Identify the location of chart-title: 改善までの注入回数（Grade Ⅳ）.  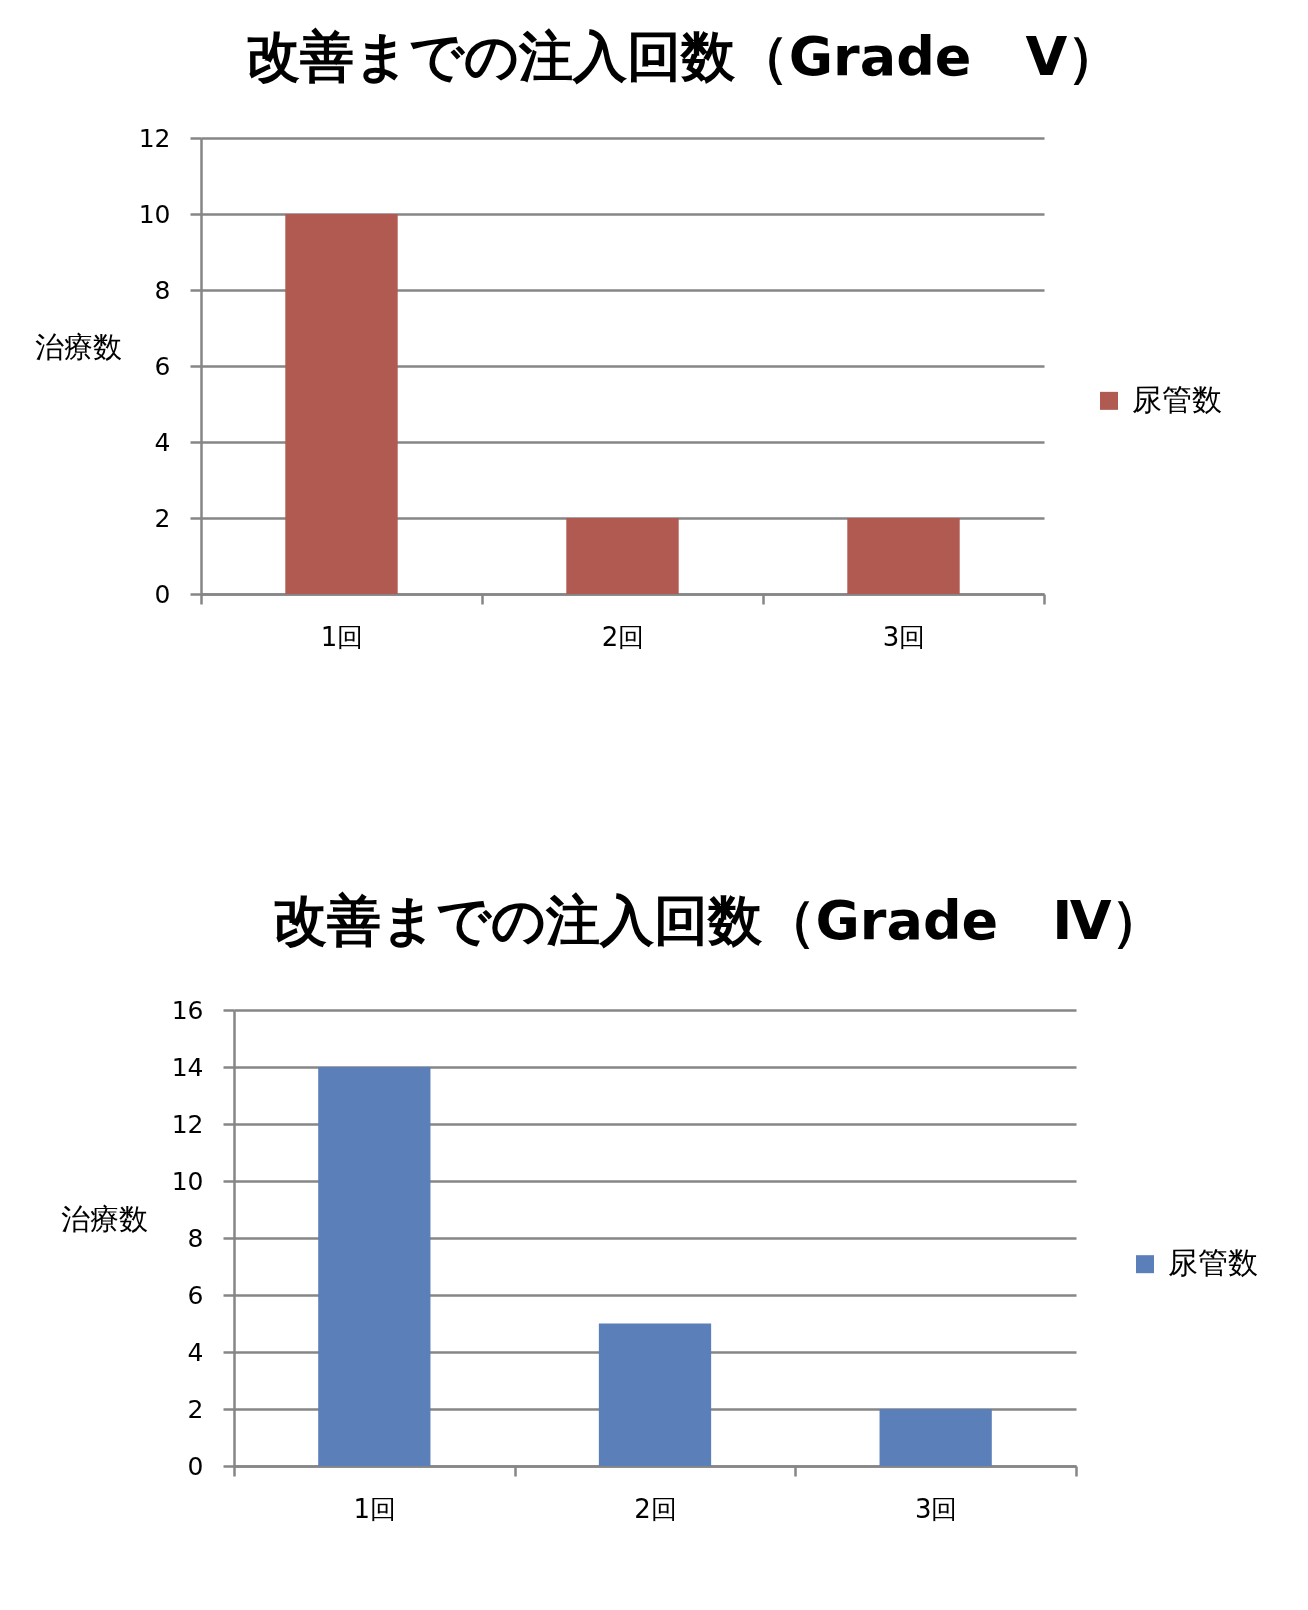
(719, 920).